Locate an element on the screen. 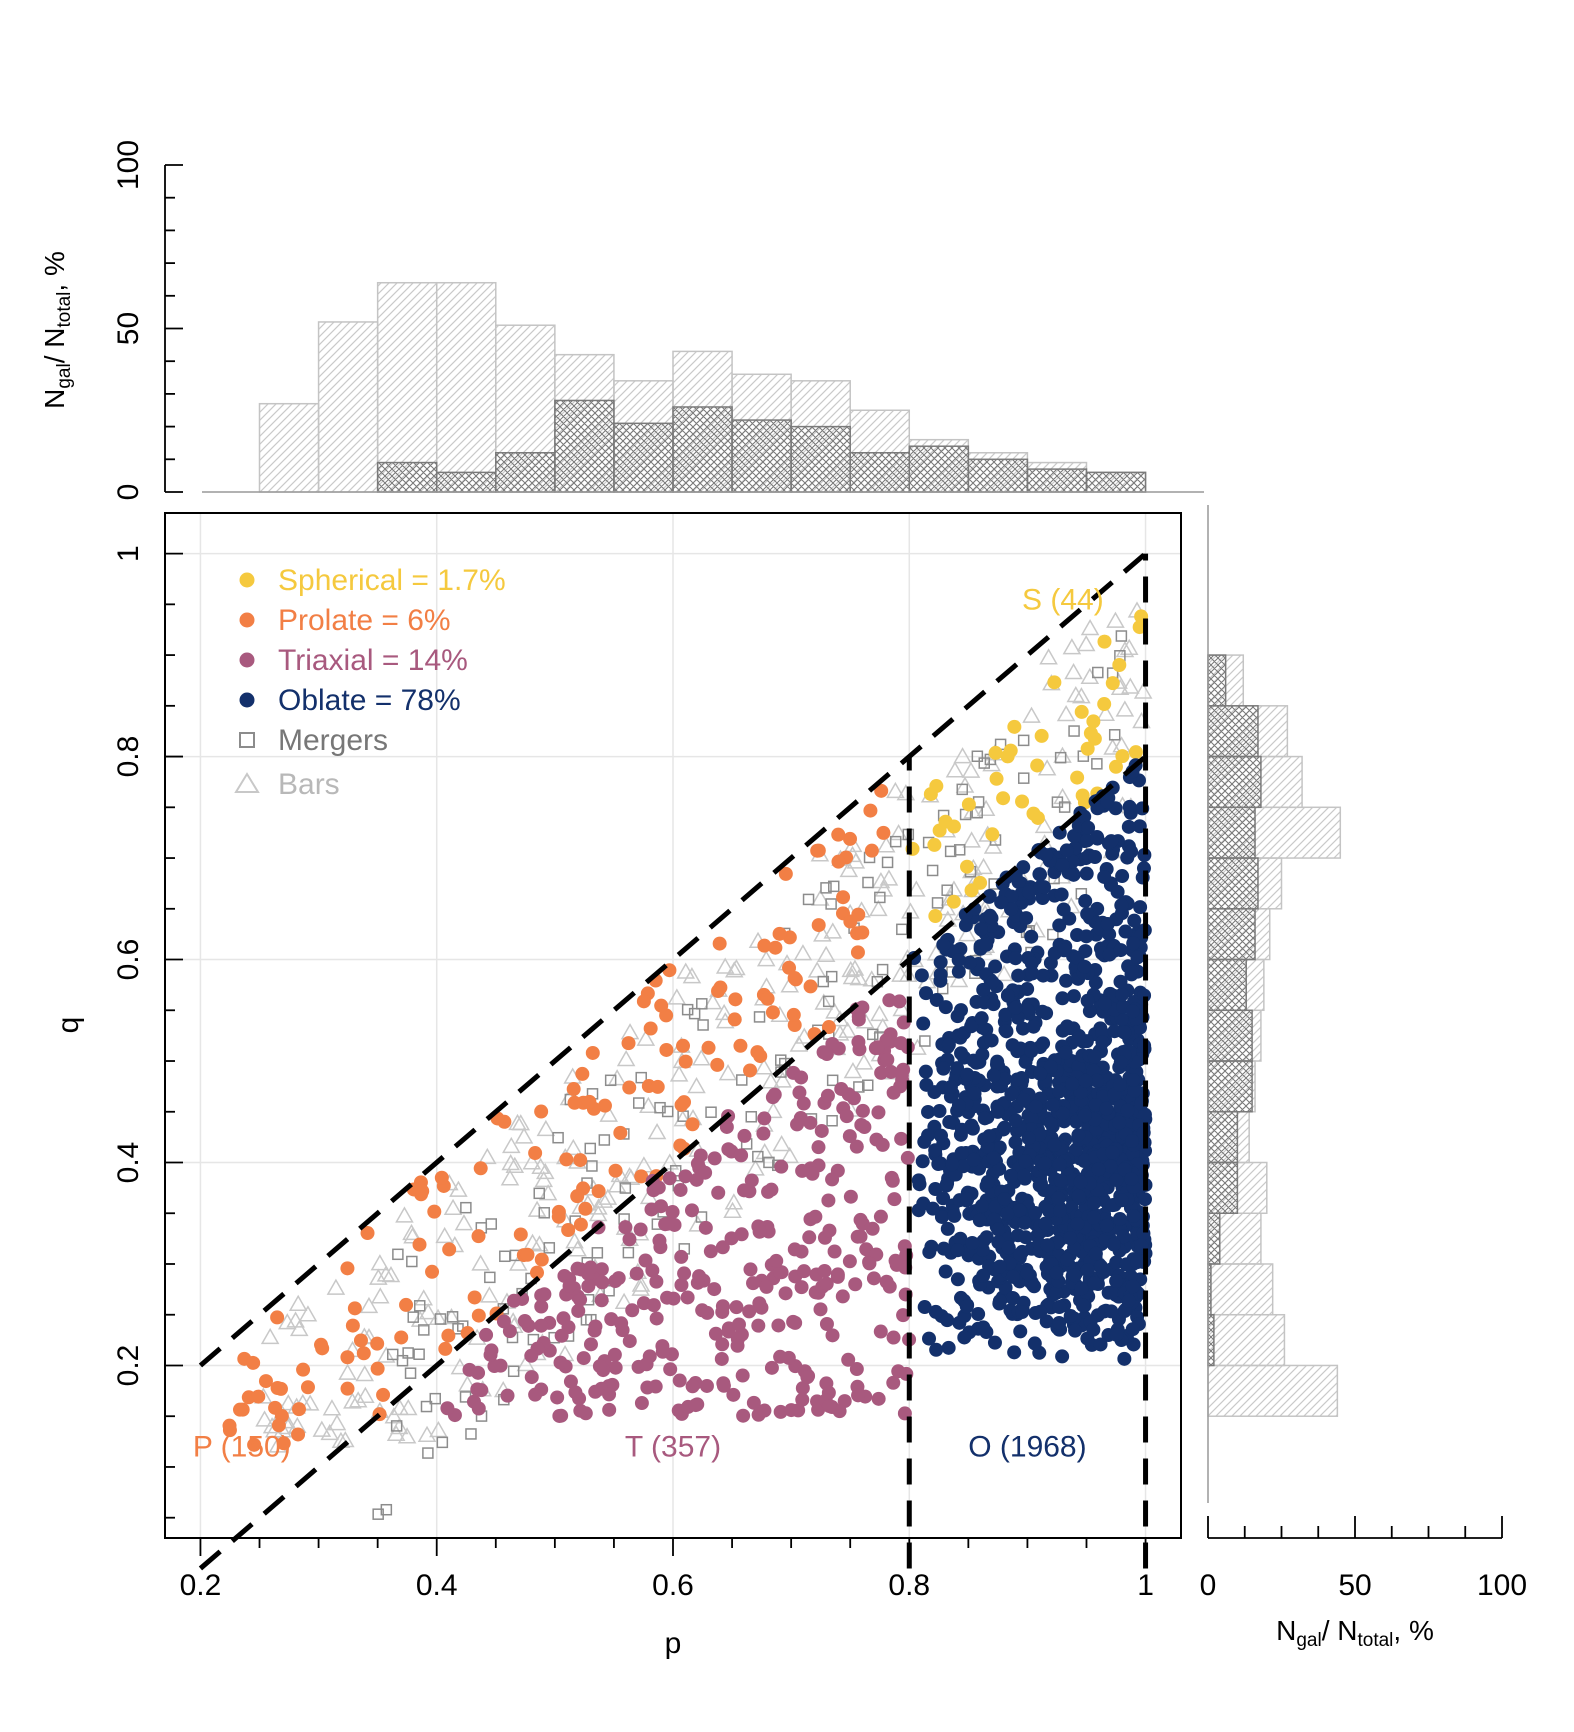 The height and width of the screenshot is (1732, 1574). region-label: O (1968) is located at coordinates (1027, 1447).